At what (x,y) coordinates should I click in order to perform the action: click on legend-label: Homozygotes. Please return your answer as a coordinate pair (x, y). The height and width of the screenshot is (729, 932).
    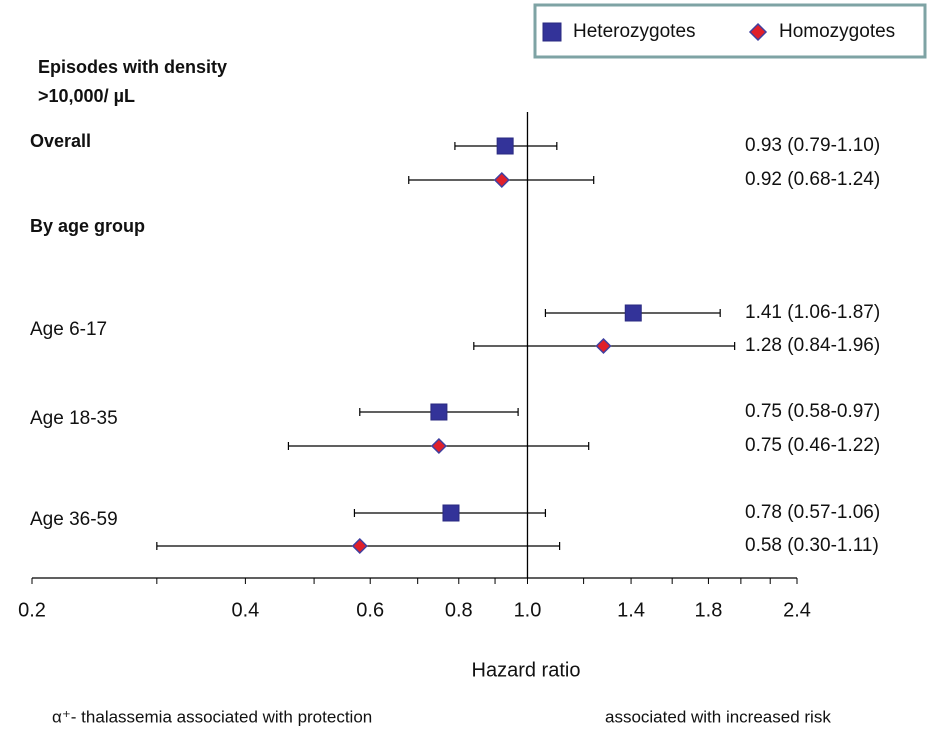
    Looking at the image, I should click on (837, 31).